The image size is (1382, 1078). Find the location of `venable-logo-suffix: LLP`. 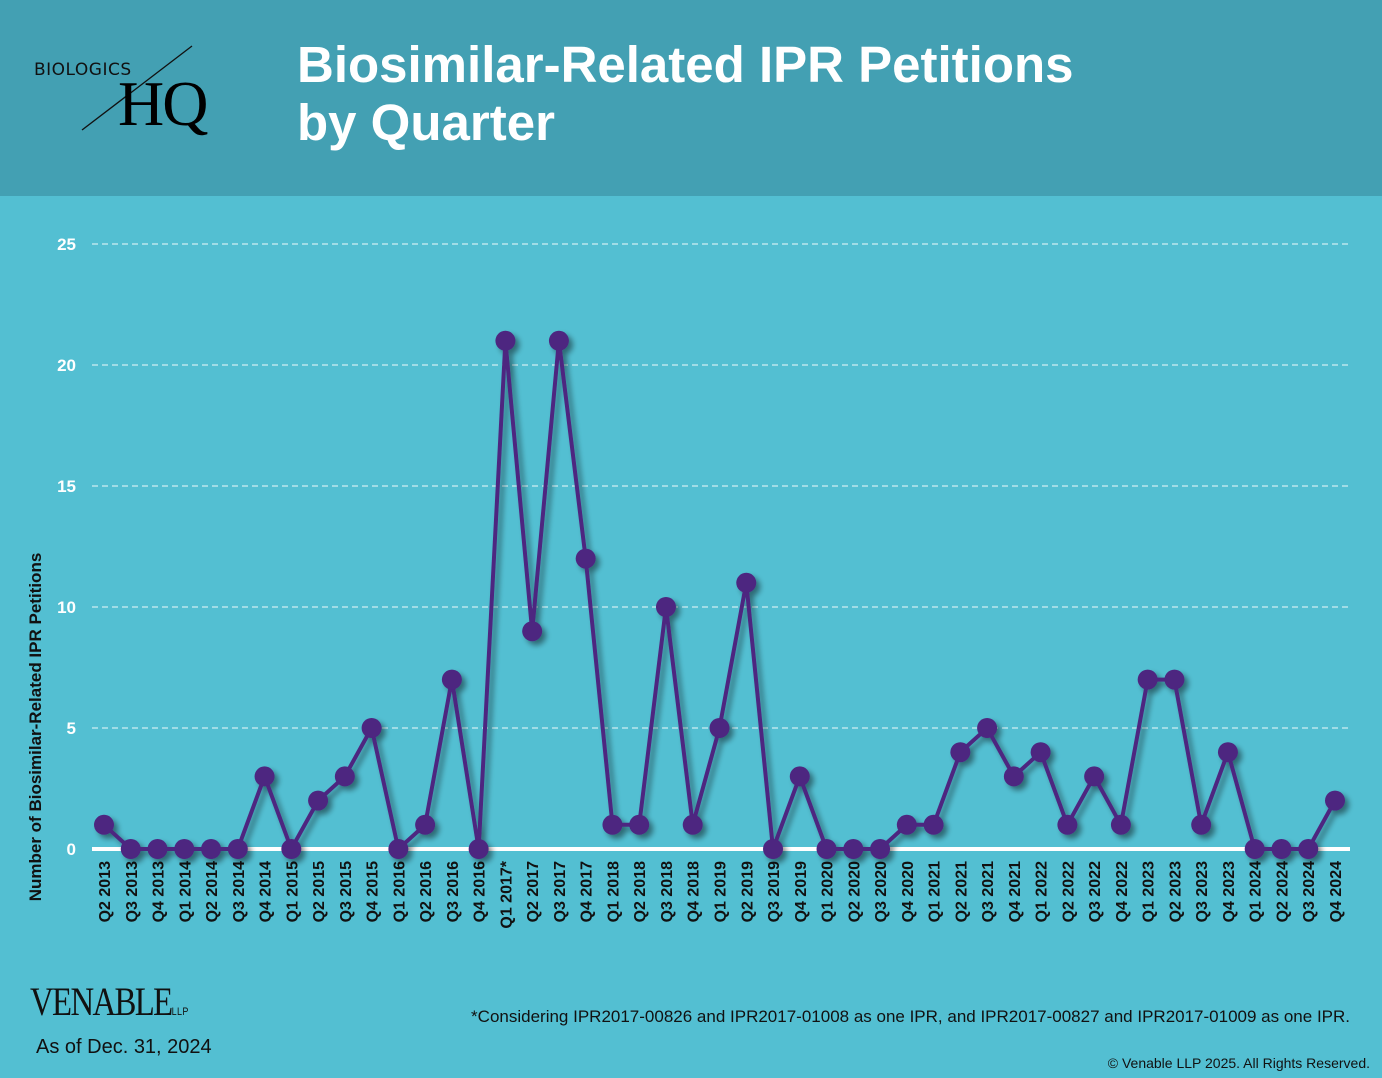

venable-logo-suffix: LLP is located at coordinates (180, 1012).